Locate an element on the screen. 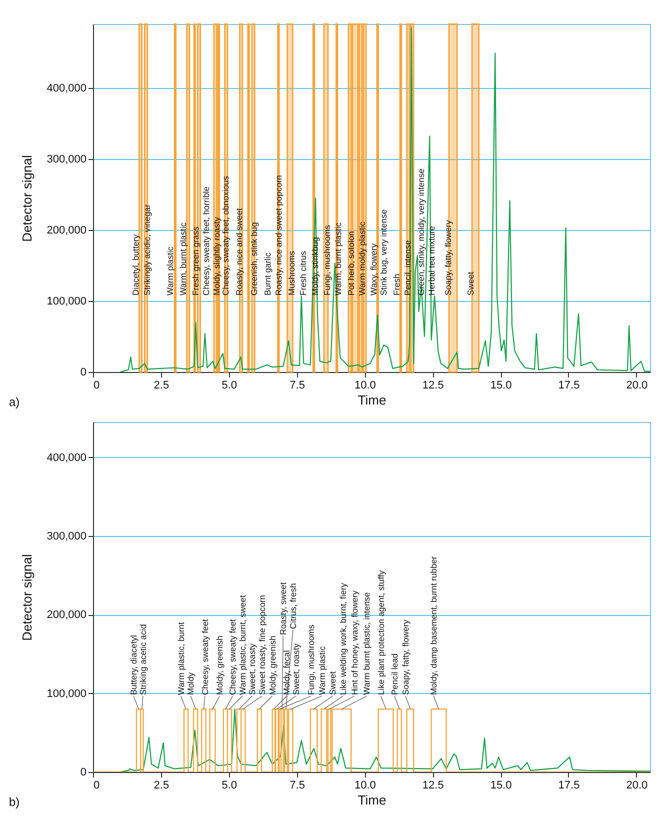  annotation: Moldy, fecal is located at coordinates (287, 672).